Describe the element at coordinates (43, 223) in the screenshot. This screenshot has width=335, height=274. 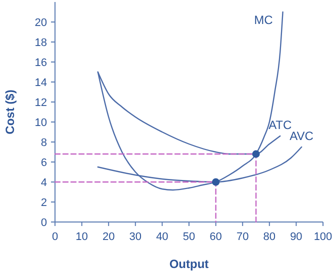
I see `y-tick-label: 0` at that location.